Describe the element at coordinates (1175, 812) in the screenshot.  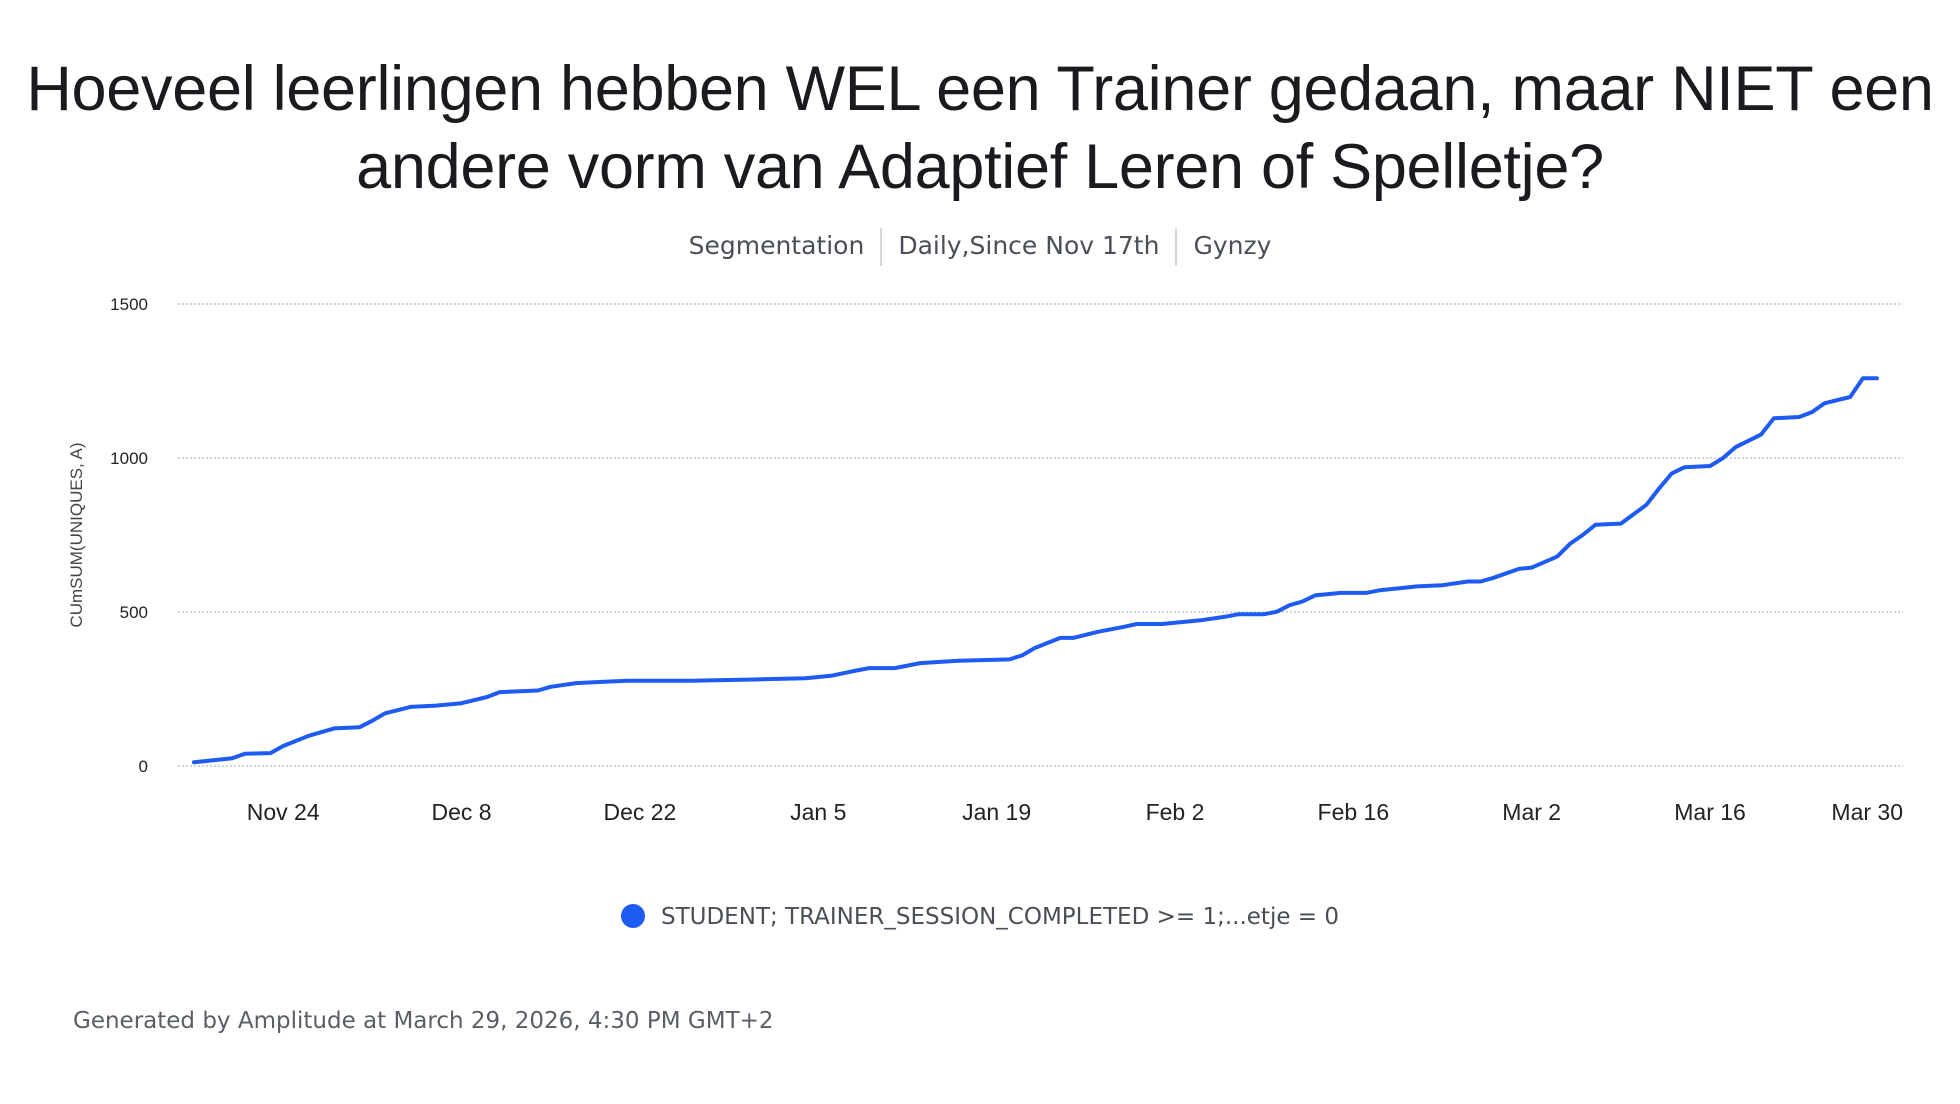
I see `x-tick-label: Feb 2` at that location.